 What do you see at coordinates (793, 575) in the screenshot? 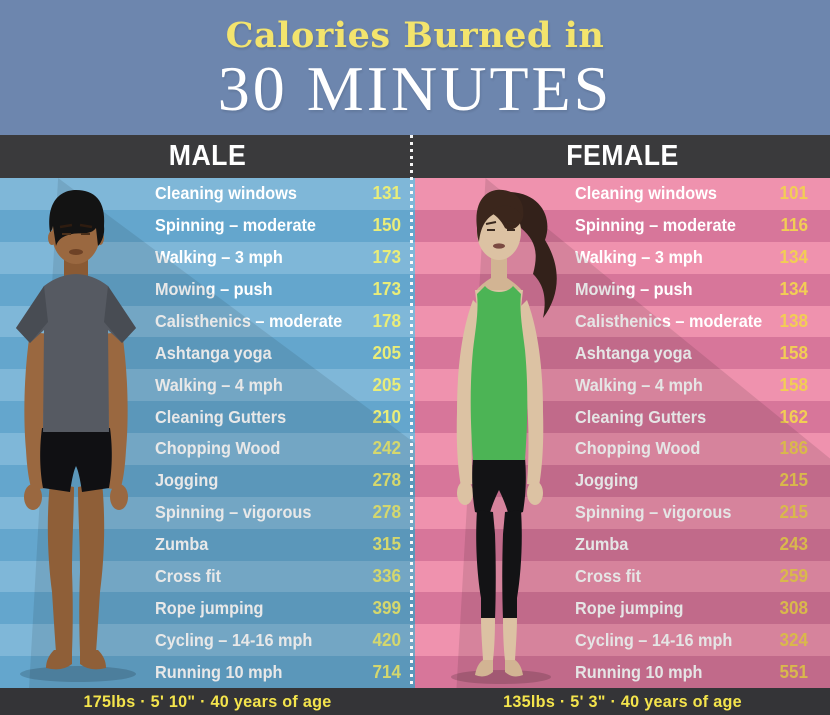
I see `calorie-value: 259` at bounding box center [793, 575].